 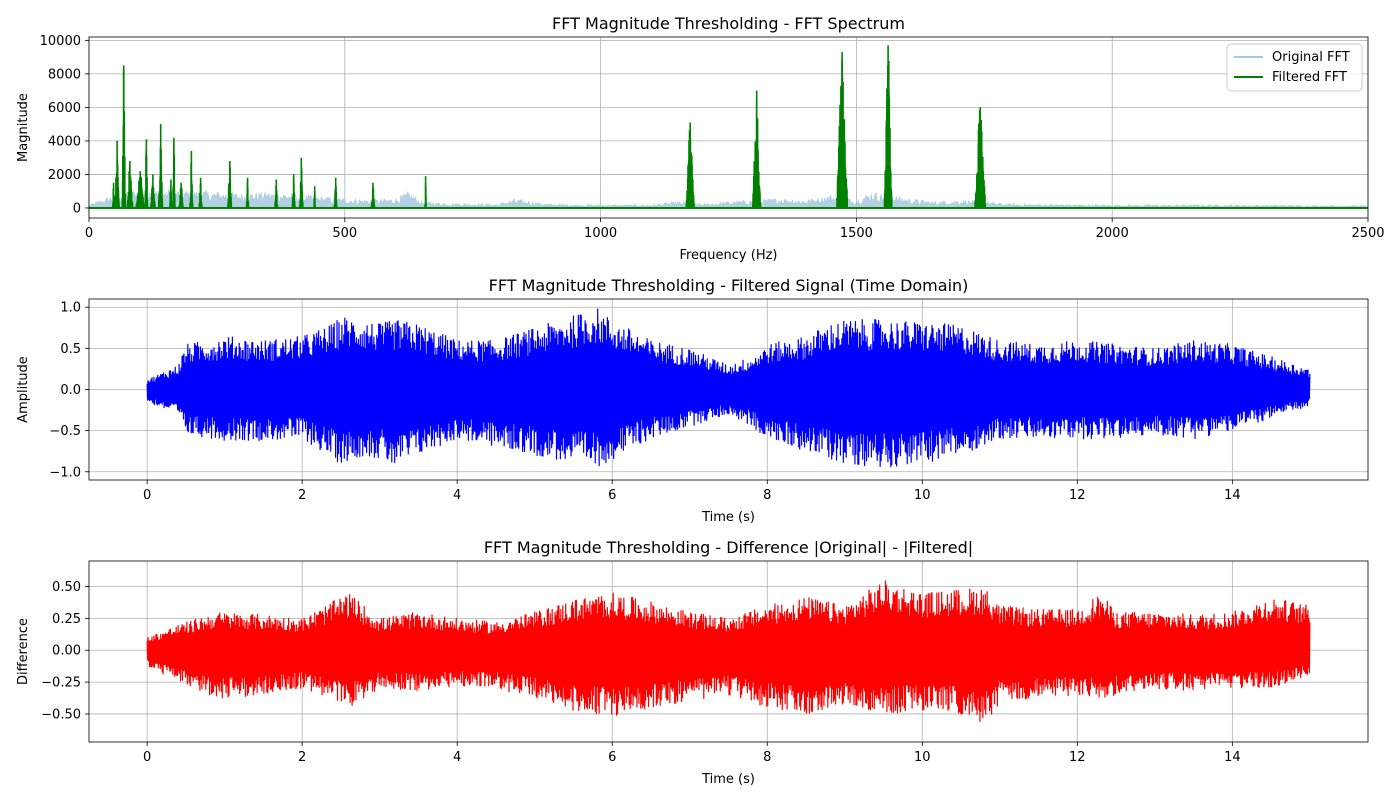 I want to click on signal-y-tick-label: 0.5, so click(x=70, y=349).